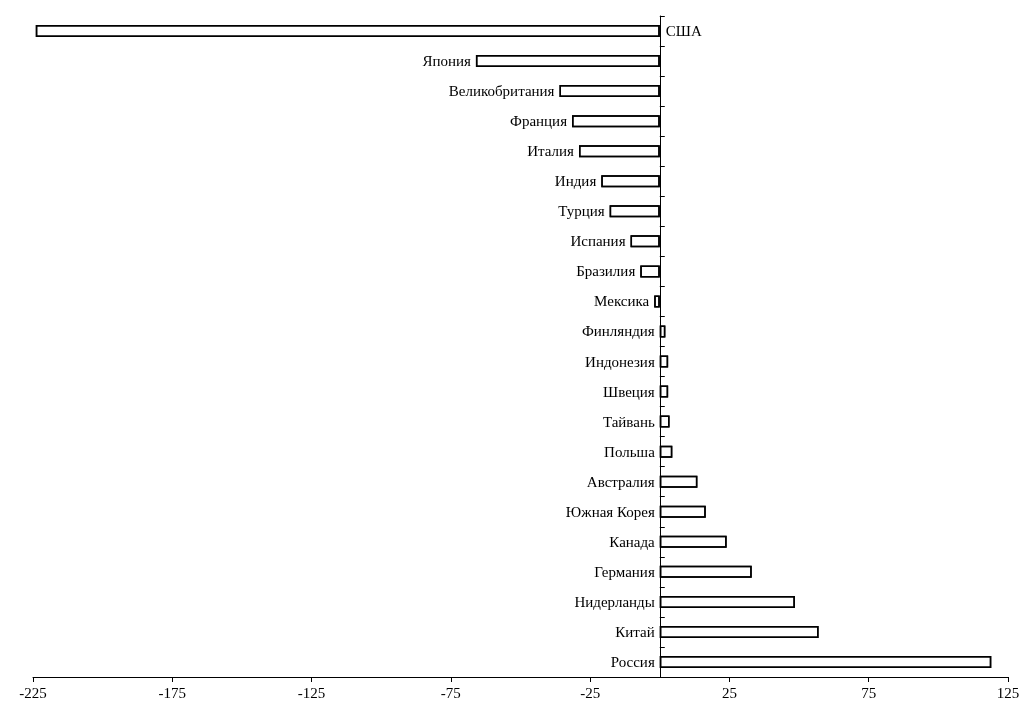 The height and width of the screenshot is (725, 1036). Describe the element at coordinates (622, 301) in the screenshot. I see `y-tick-label: Мексика` at that location.